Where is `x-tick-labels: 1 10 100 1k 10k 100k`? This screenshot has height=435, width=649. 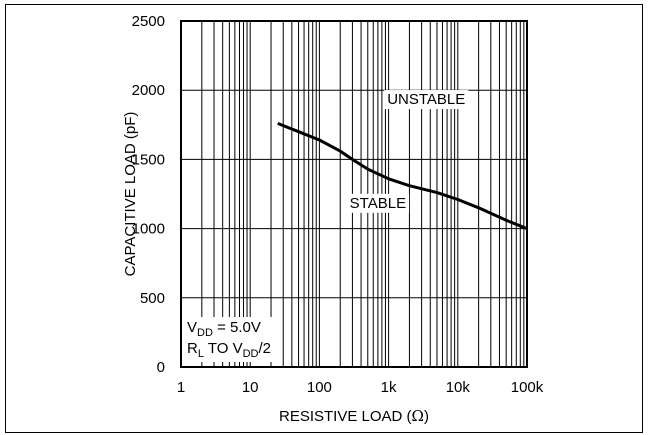 x-tick-labels: 1 10 100 1k 10k 100k is located at coordinates (360, 387).